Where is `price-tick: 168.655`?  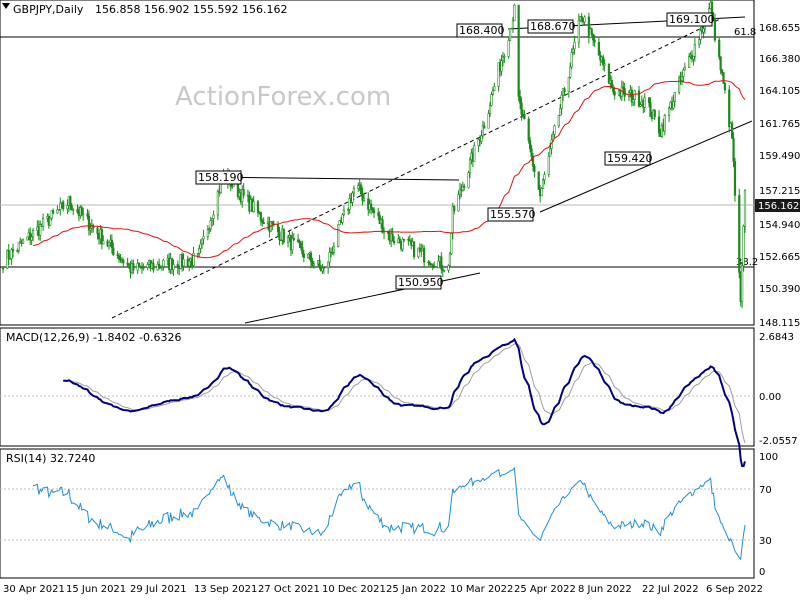 price-tick: 168.655 is located at coordinates (779, 28).